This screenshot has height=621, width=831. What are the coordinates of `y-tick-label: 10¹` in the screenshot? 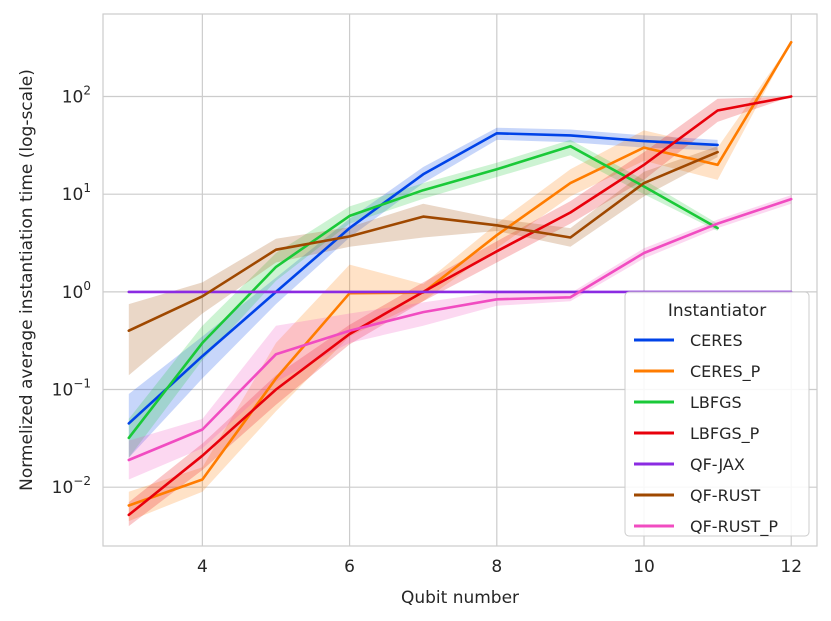 It's located at (76, 193).